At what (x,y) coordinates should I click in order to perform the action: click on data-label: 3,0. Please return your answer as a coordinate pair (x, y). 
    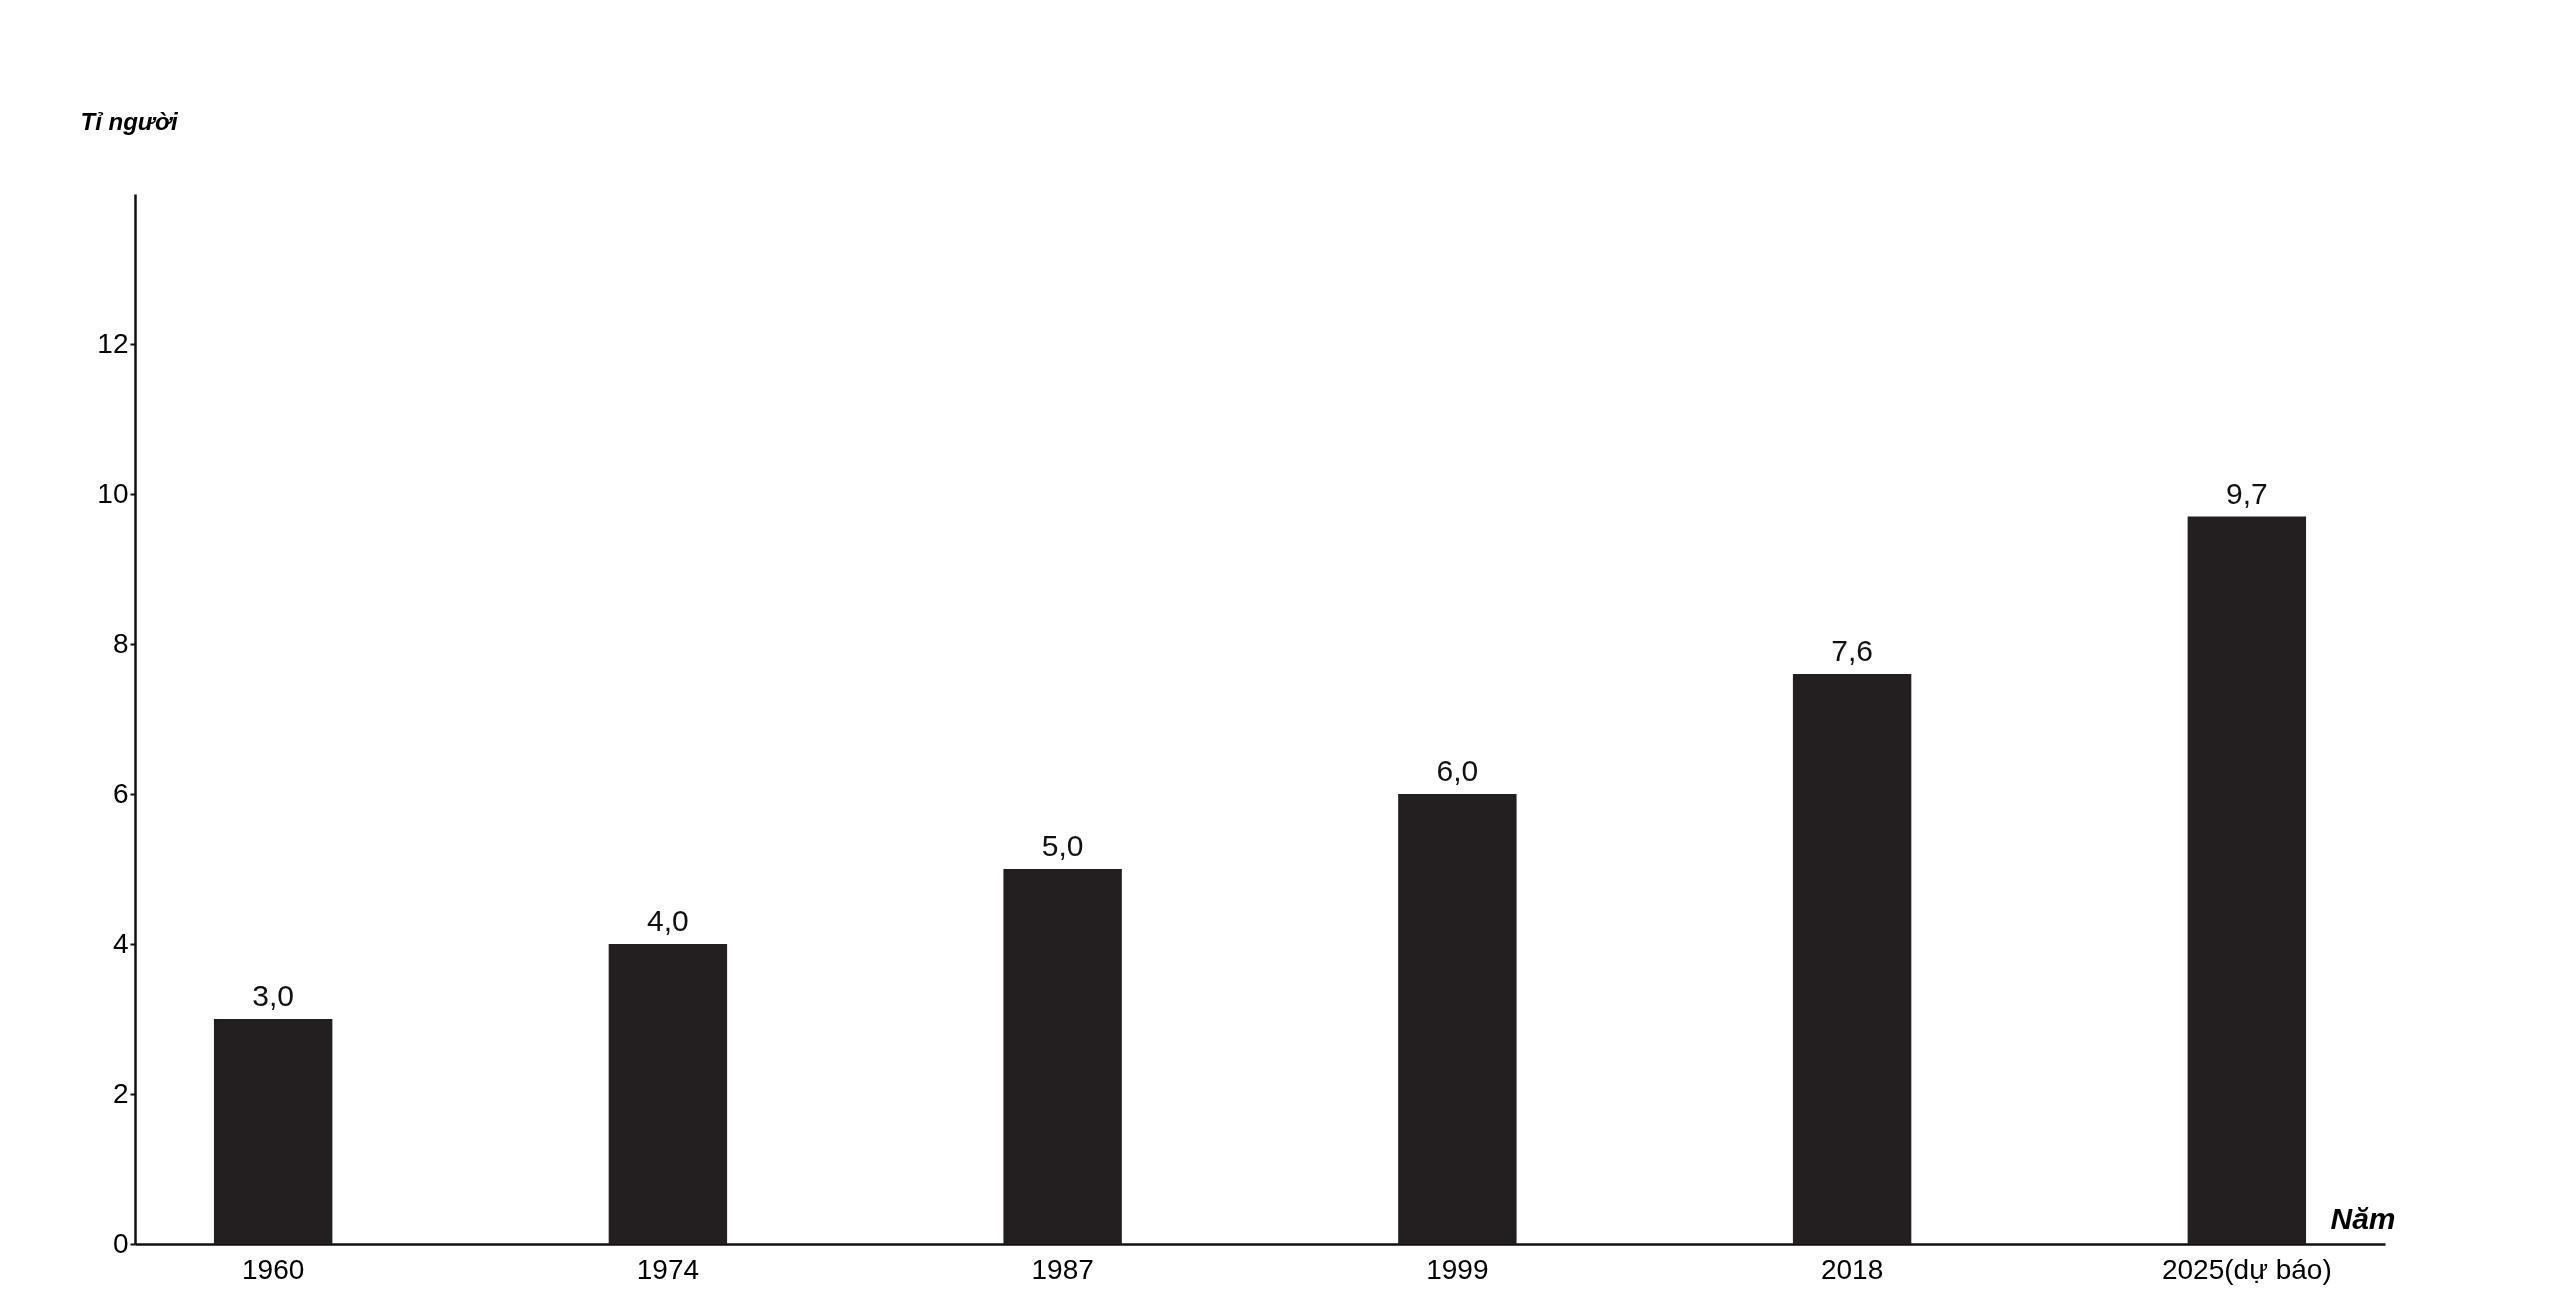
    Looking at the image, I should click on (273, 995).